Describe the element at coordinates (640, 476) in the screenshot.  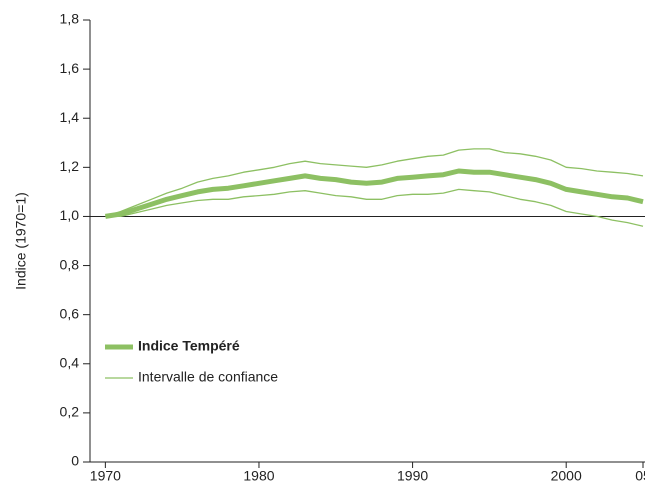
I see `x-tick-label: 05` at that location.